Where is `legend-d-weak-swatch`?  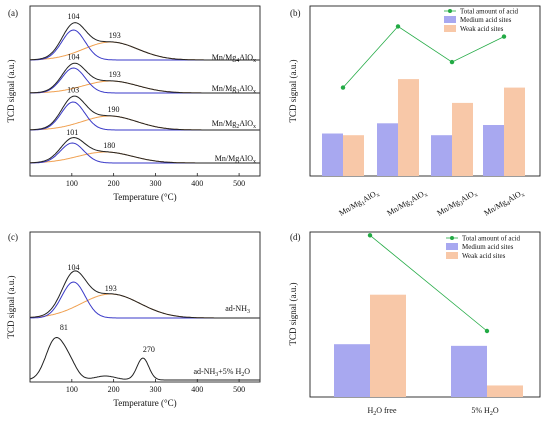
legend-d-weak-swatch is located at coordinates (452, 255).